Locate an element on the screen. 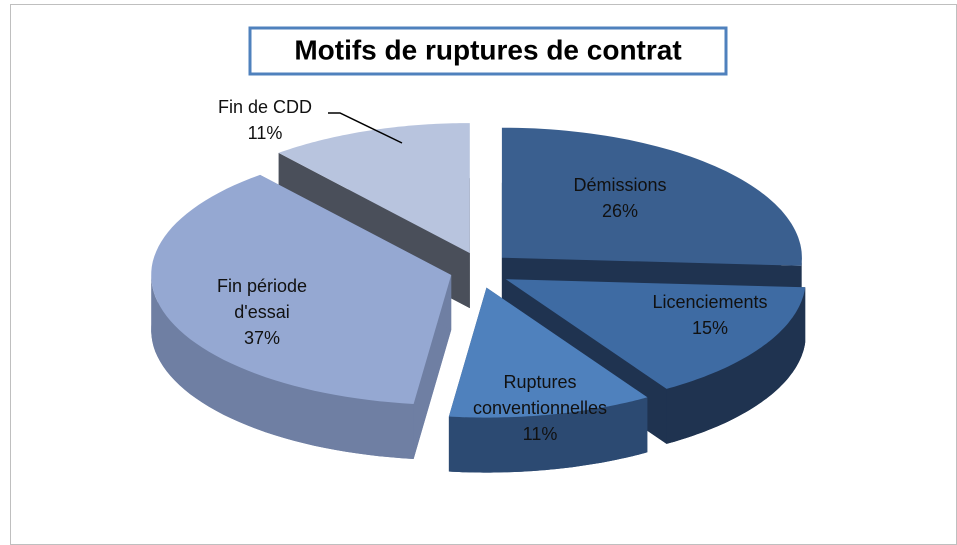 Image resolution: width=957 pixels, height=545 pixels. data-label: Fin de CDD 11% is located at coordinates (265, 120).